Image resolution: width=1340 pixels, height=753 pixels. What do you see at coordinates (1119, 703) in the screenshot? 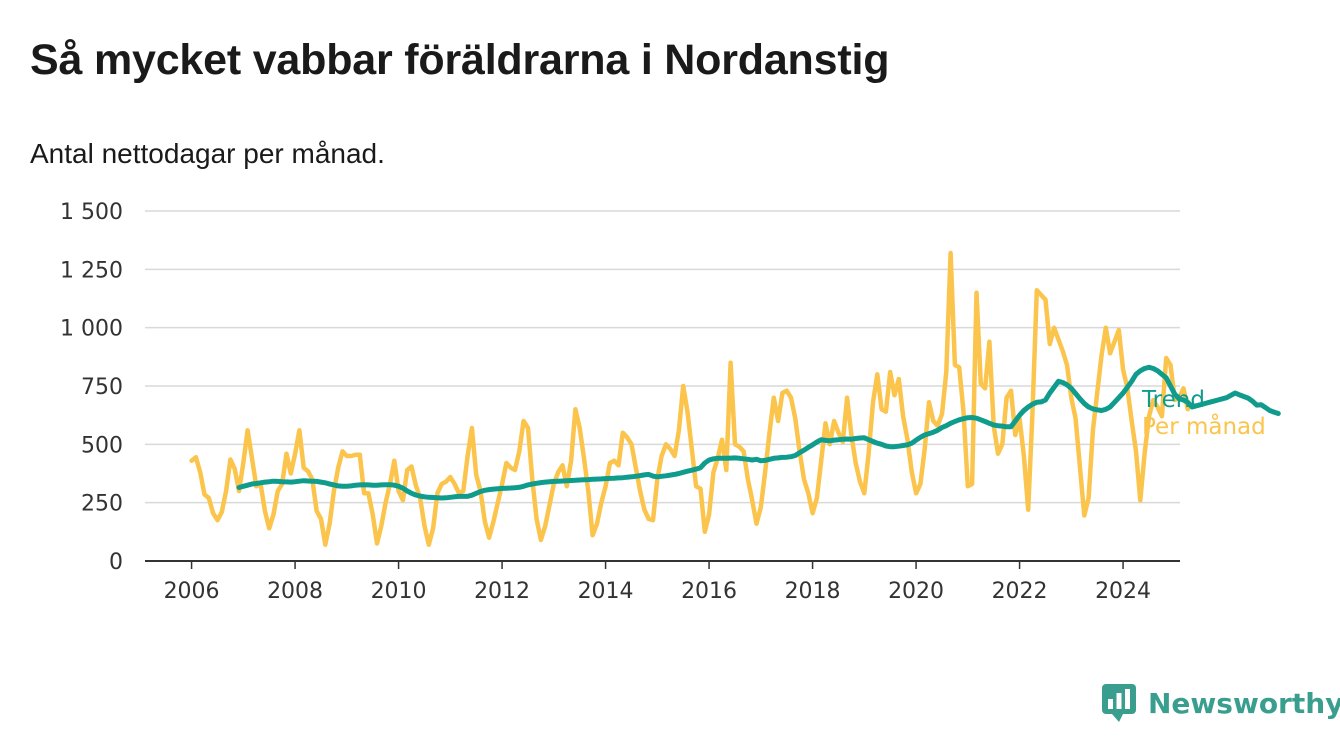
I see `newsworthy-logo-icon` at bounding box center [1119, 703].